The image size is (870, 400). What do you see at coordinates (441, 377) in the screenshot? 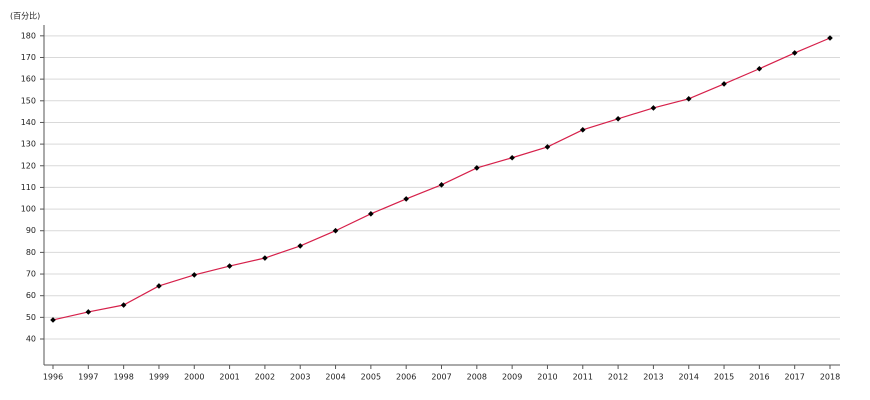
I see `x-tick-label: 2007` at bounding box center [441, 377].